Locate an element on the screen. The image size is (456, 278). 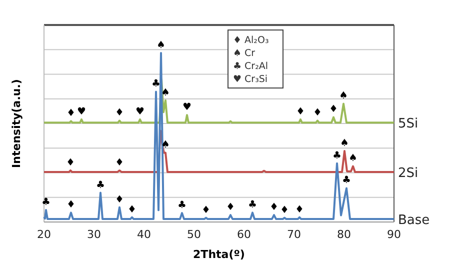
x-tick-label: 50 is located at coordinates (194, 234).